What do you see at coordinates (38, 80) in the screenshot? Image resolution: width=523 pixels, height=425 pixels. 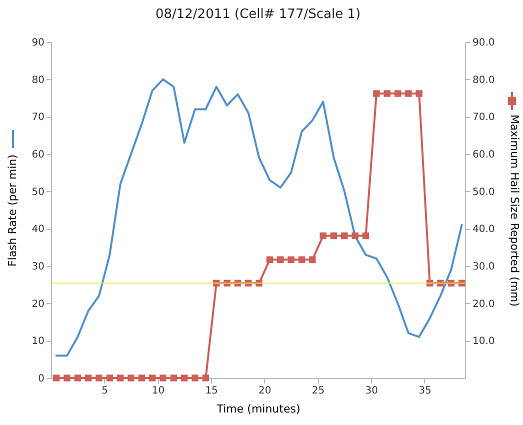 I see `y-tick-label: 80` at bounding box center [38, 80].